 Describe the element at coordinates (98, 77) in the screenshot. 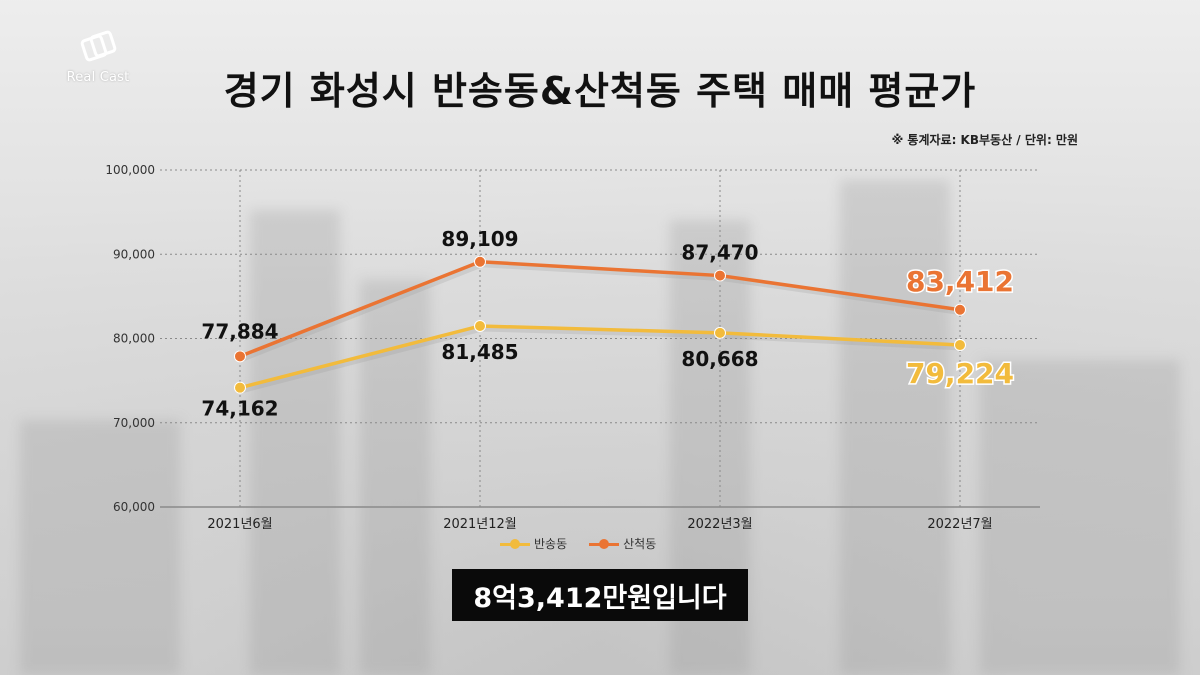

I see `logo-text: Real Cast` at that location.